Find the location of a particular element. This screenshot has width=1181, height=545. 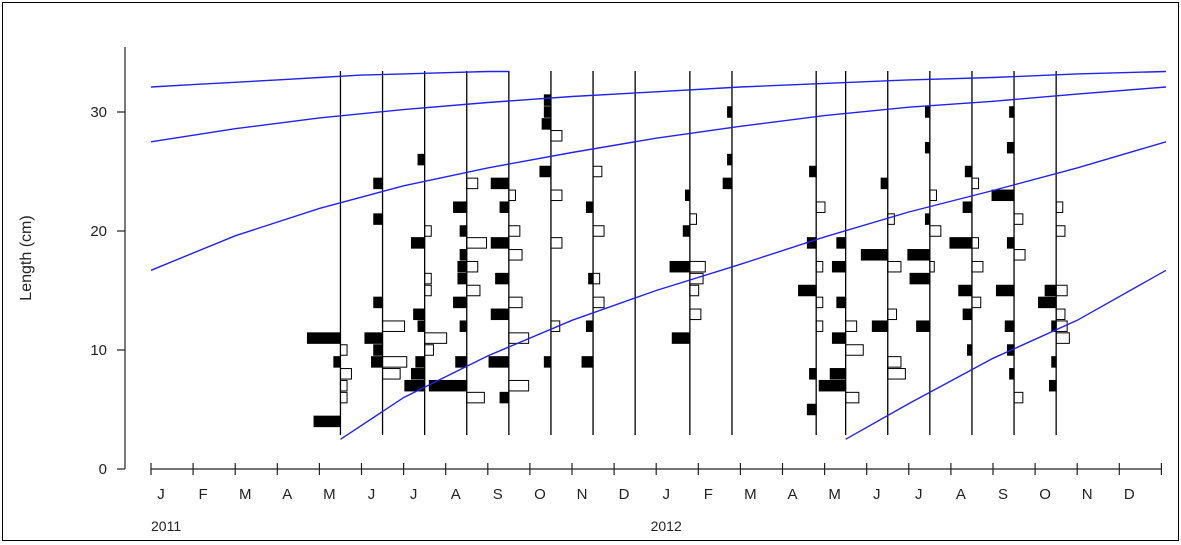

y-tick-label: 30 is located at coordinates (98, 112).